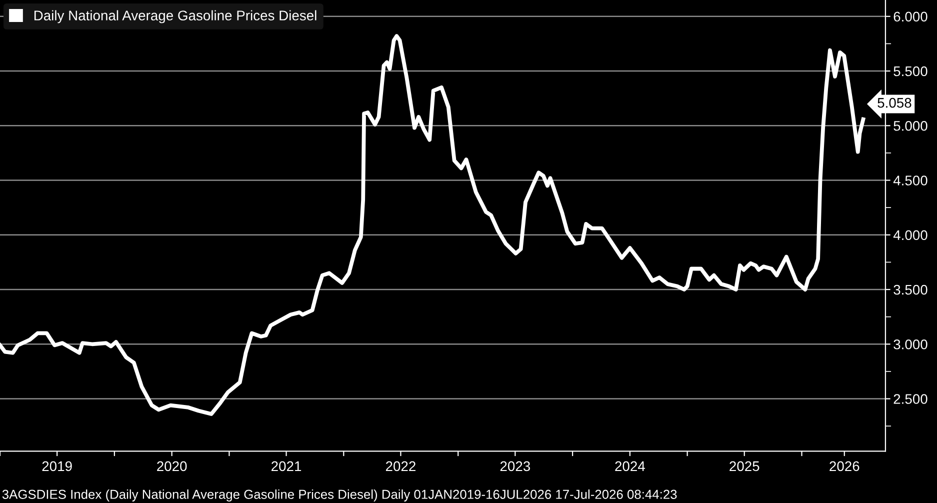 The width and height of the screenshot is (937, 503). What do you see at coordinates (515, 466) in the screenshot?
I see `x-tick-label: 2023` at bounding box center [515, 466].